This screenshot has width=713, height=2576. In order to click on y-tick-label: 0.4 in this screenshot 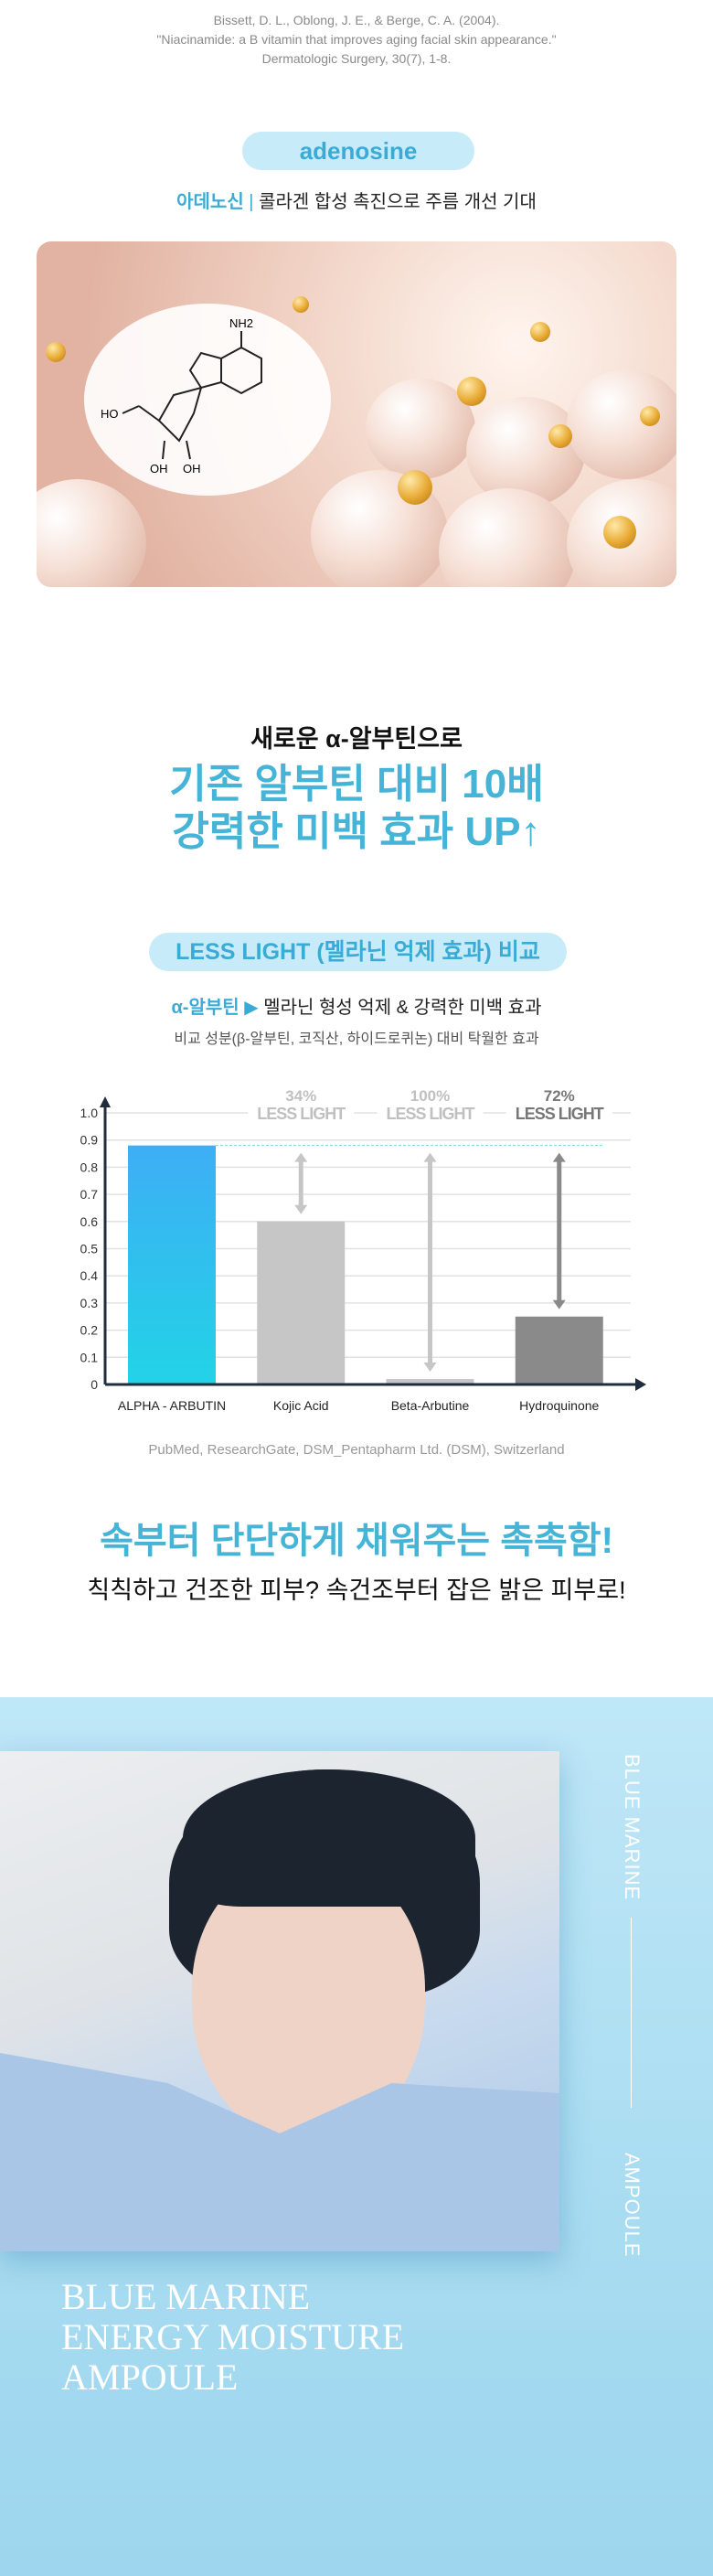, I will do `click(90, 1275)`.